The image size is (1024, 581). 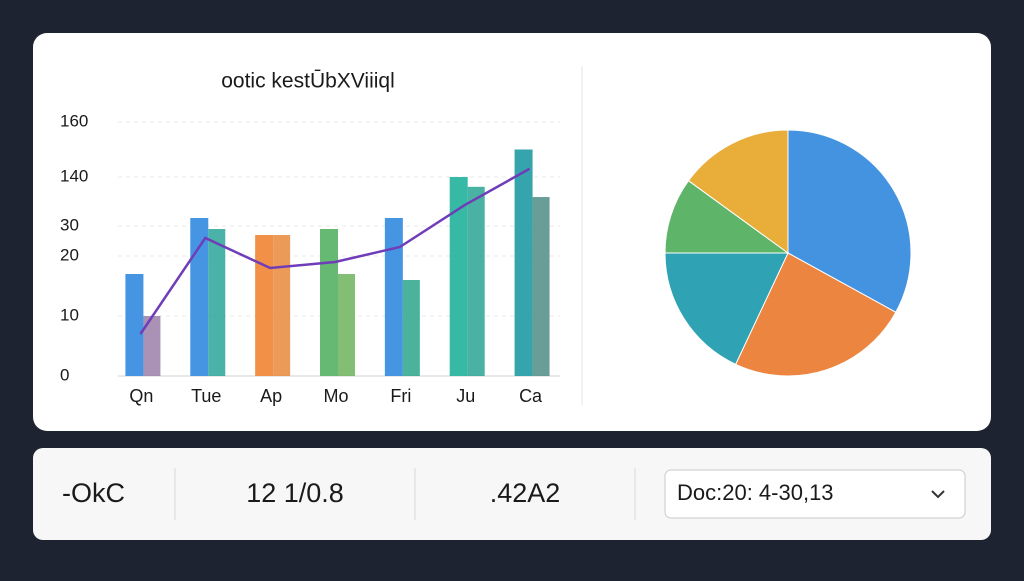 I want to click on y-tick-label: 20, so click(x=69, y=254).